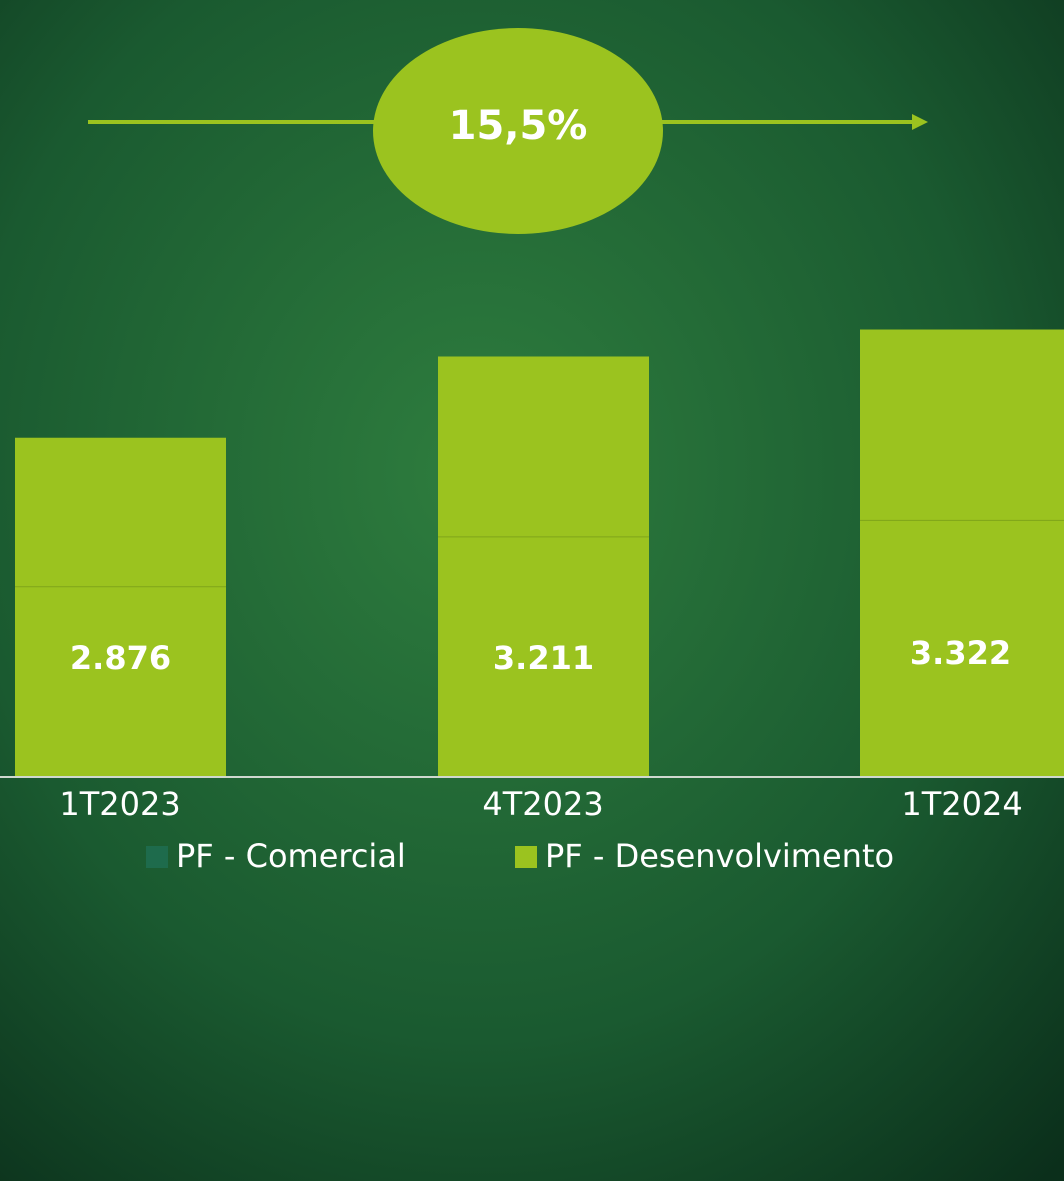 The height and width of the screenshot is (1181, 1064). I want to click on value-label: 3.322, so click(960, 653).